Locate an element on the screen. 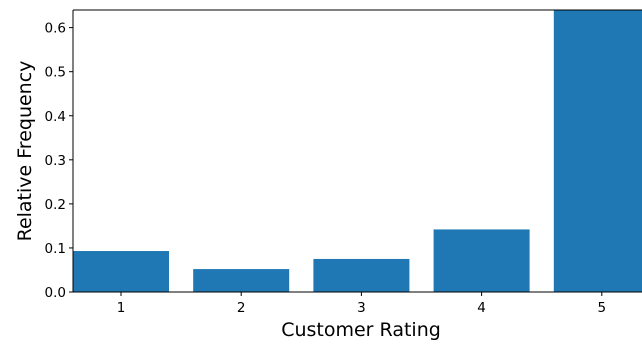 The image size is (642, 346). x-tick-label: 2 is located at coordinates (241, 308).